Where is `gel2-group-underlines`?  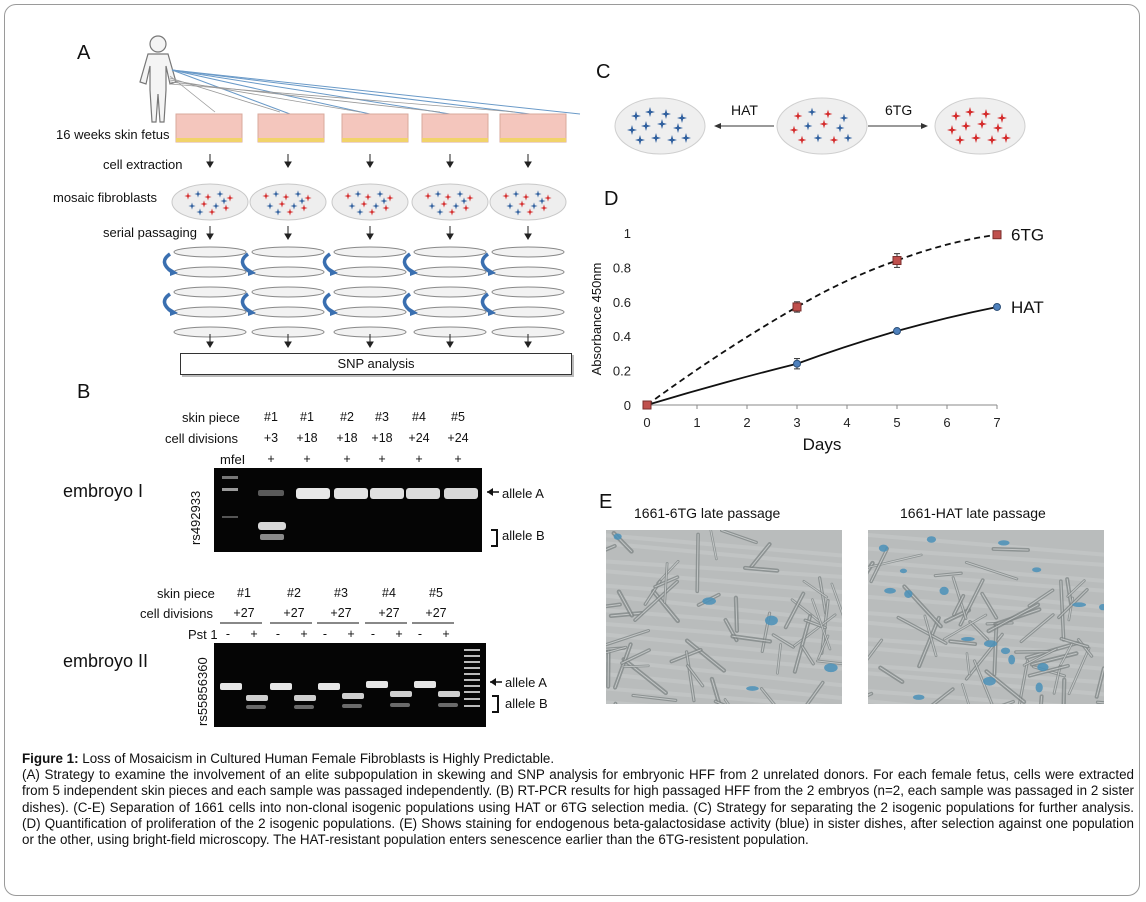
gel2-group-underlines is located at coordinates (337, 623).